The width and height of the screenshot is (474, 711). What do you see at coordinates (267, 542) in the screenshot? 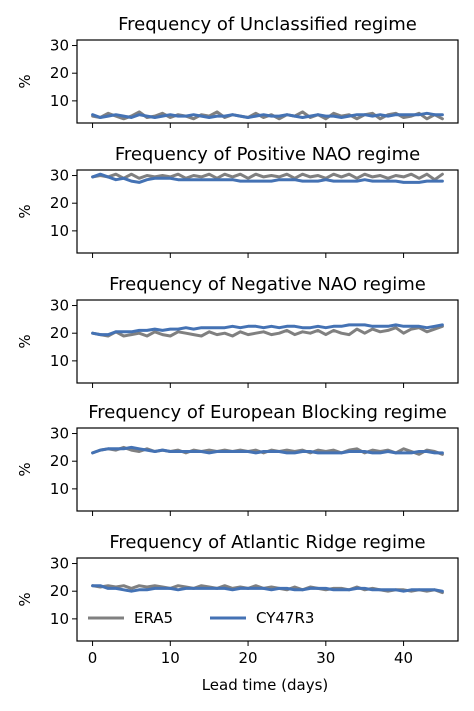
I see `panel-title: Frequency of Atlantic Ridge regime` at bounding box center [267, 542].